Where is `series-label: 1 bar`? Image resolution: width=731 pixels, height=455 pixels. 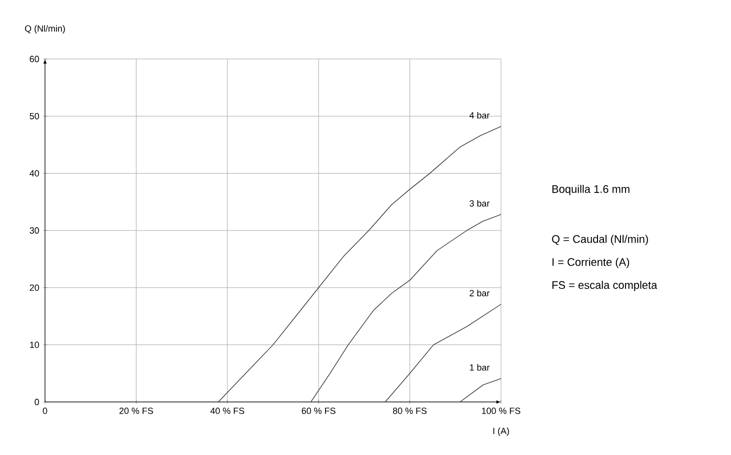
series-label: 1 bar is located at coordinates (480, 367).